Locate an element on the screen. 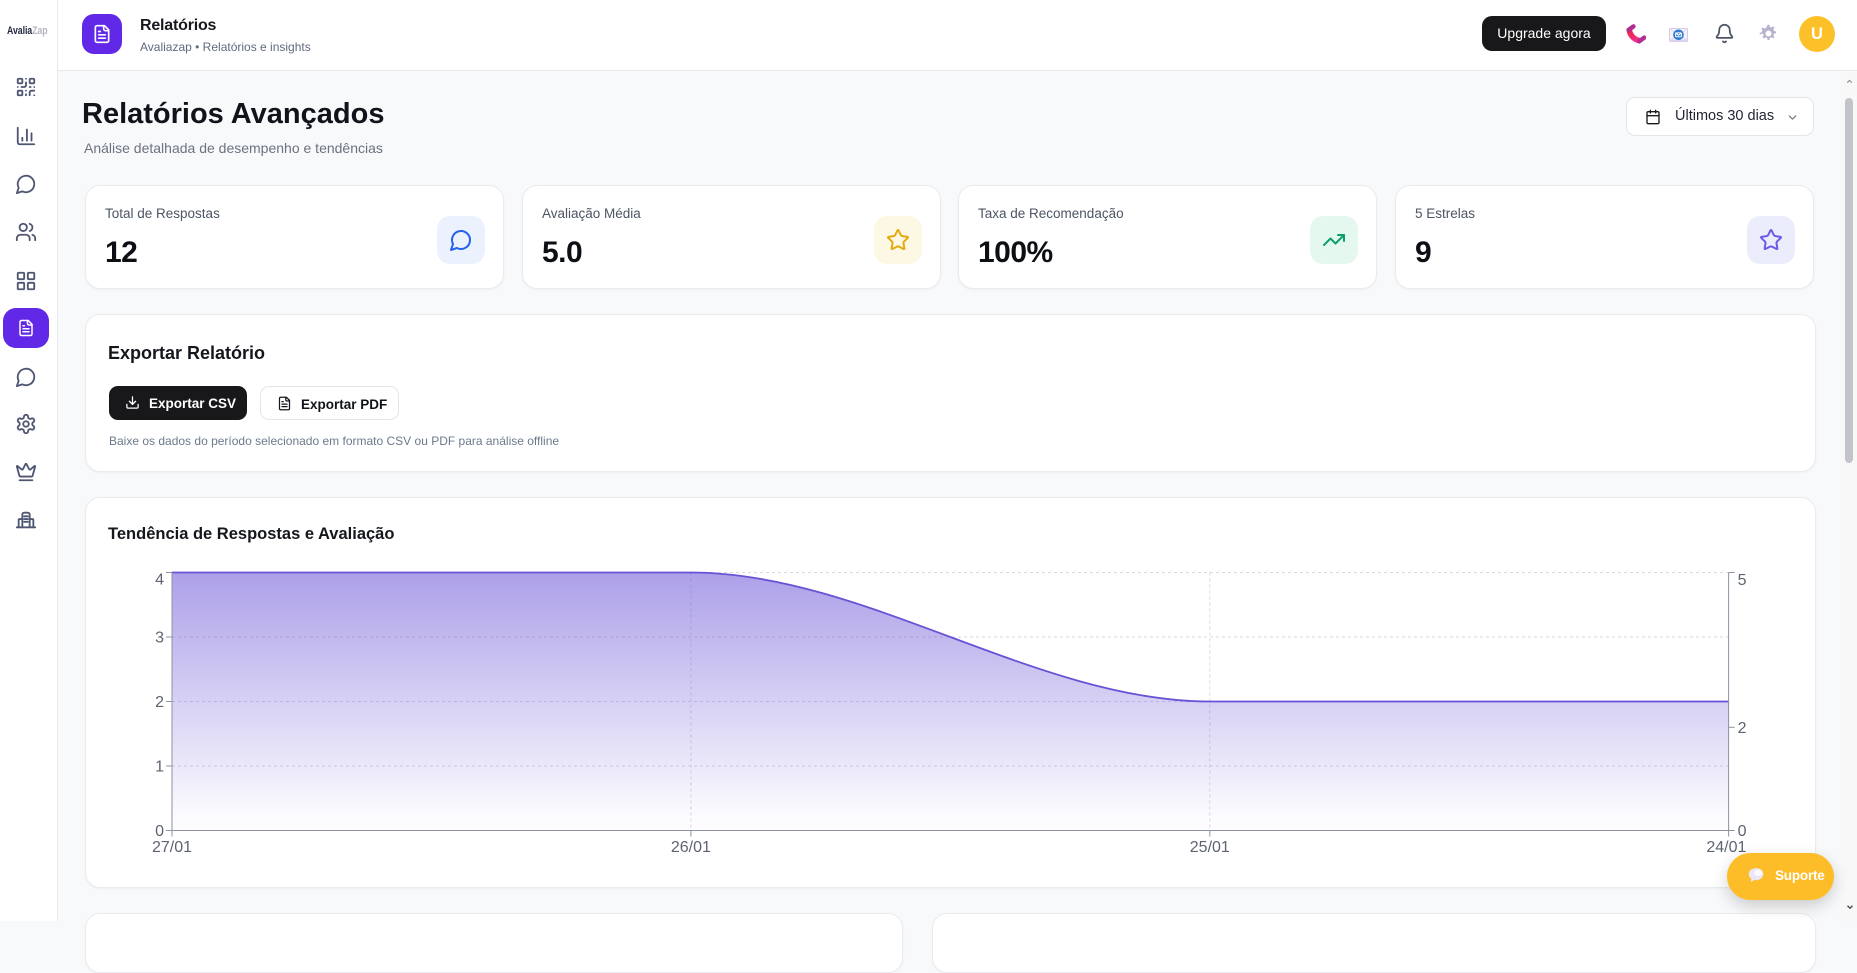 The image size is (1857, 973). svg-text: 24/01 is located at coordinates (1726, 847).